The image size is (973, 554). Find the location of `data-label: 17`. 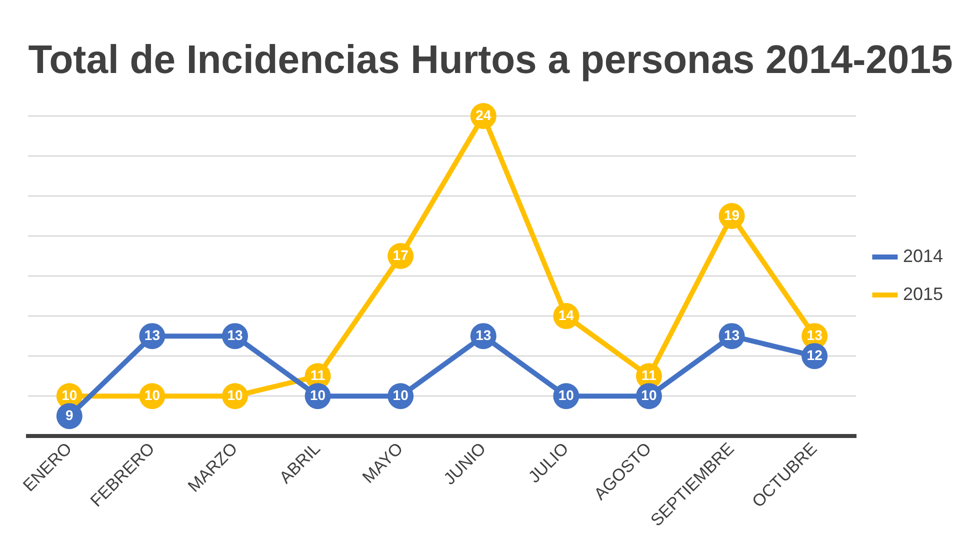

data-label: 17 is located at coordinates (400, 254).